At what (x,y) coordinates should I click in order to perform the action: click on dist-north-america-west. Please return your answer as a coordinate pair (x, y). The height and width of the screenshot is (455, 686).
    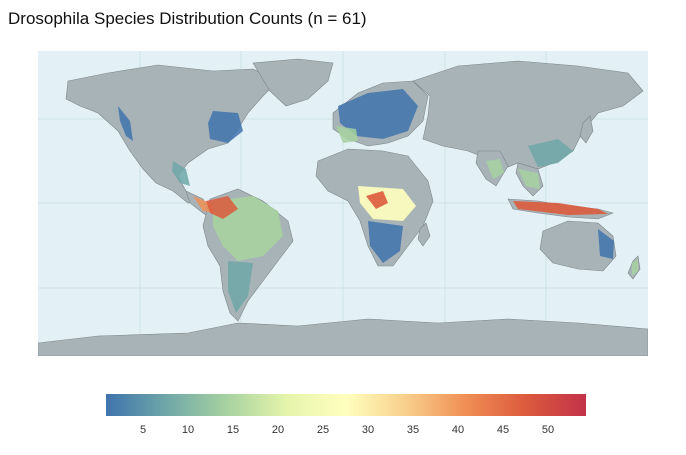
    Looking at the image, I should click on (125, 123).